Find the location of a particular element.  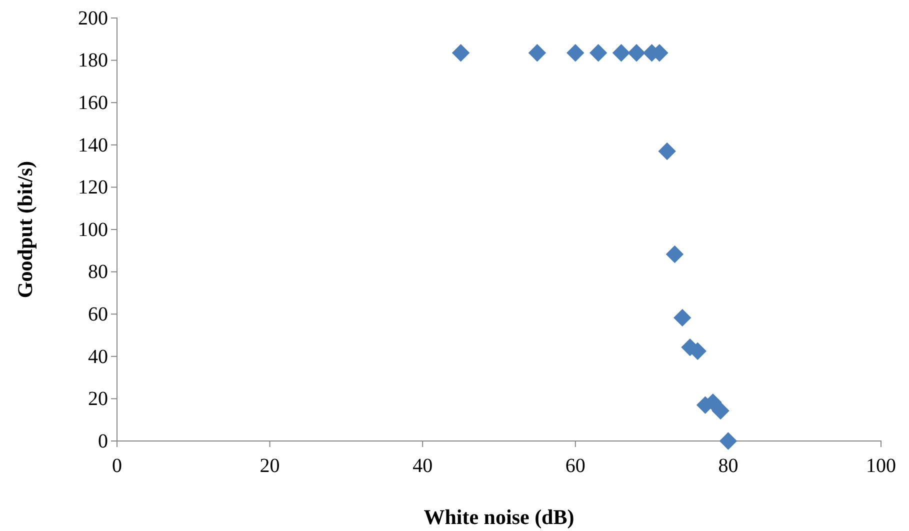

x-tick-label: 20 is located at coordinates (270, 466).